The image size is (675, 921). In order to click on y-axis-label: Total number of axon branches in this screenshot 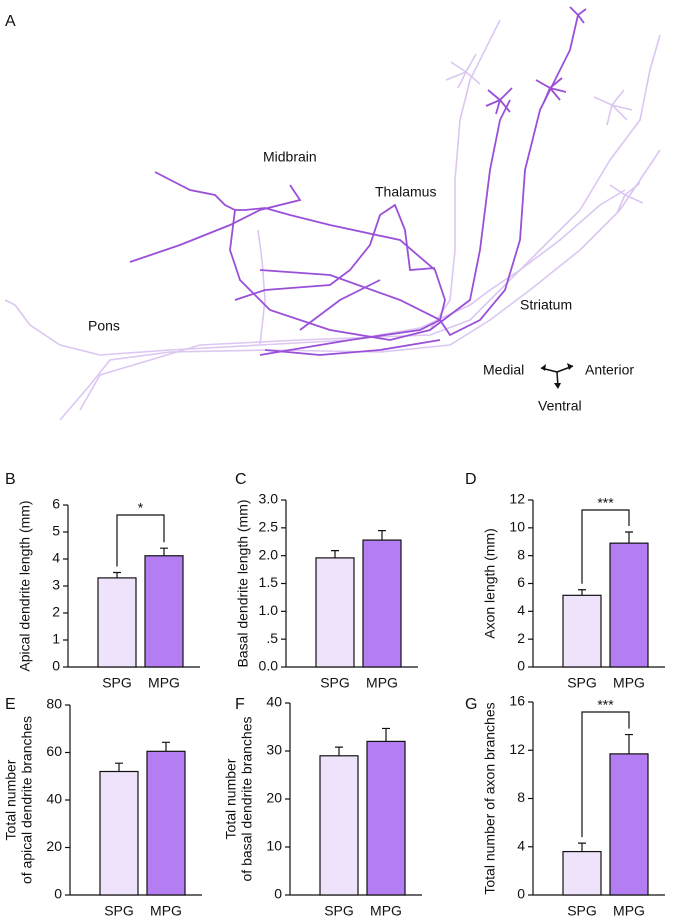, I will do `click(490, 798)`.